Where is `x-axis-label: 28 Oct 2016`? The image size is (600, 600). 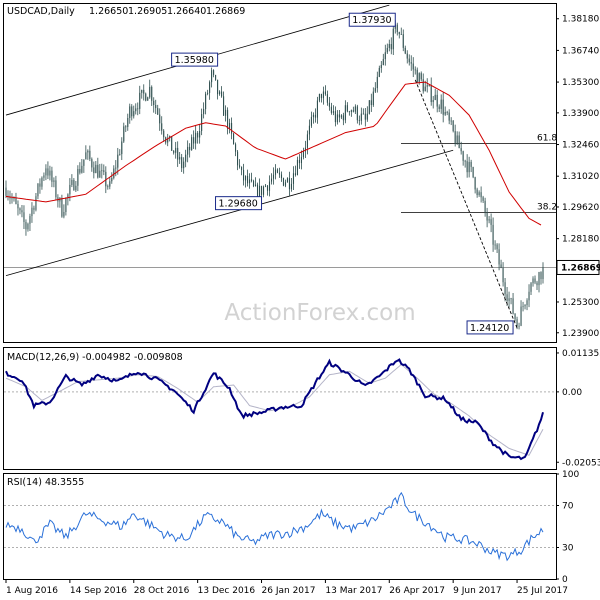 x-axis-label: 28 Oct 2016 is located at coordinates (162, 591).